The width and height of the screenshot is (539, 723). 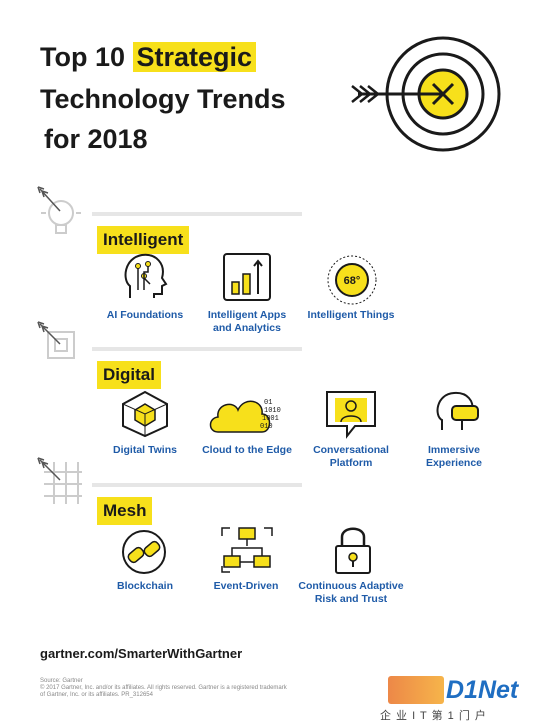 I want to click on ai-head-icon, so click(x=146, y=275).